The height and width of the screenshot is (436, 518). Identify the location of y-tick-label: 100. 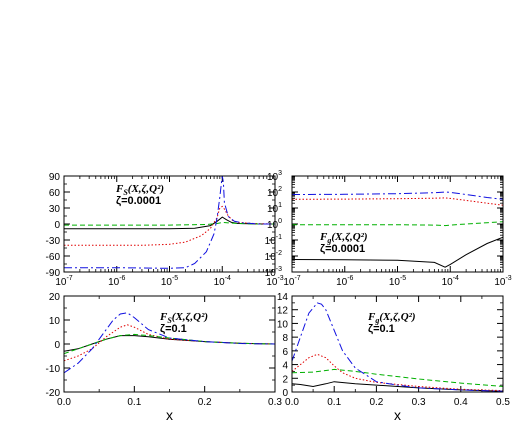
(274, 224).